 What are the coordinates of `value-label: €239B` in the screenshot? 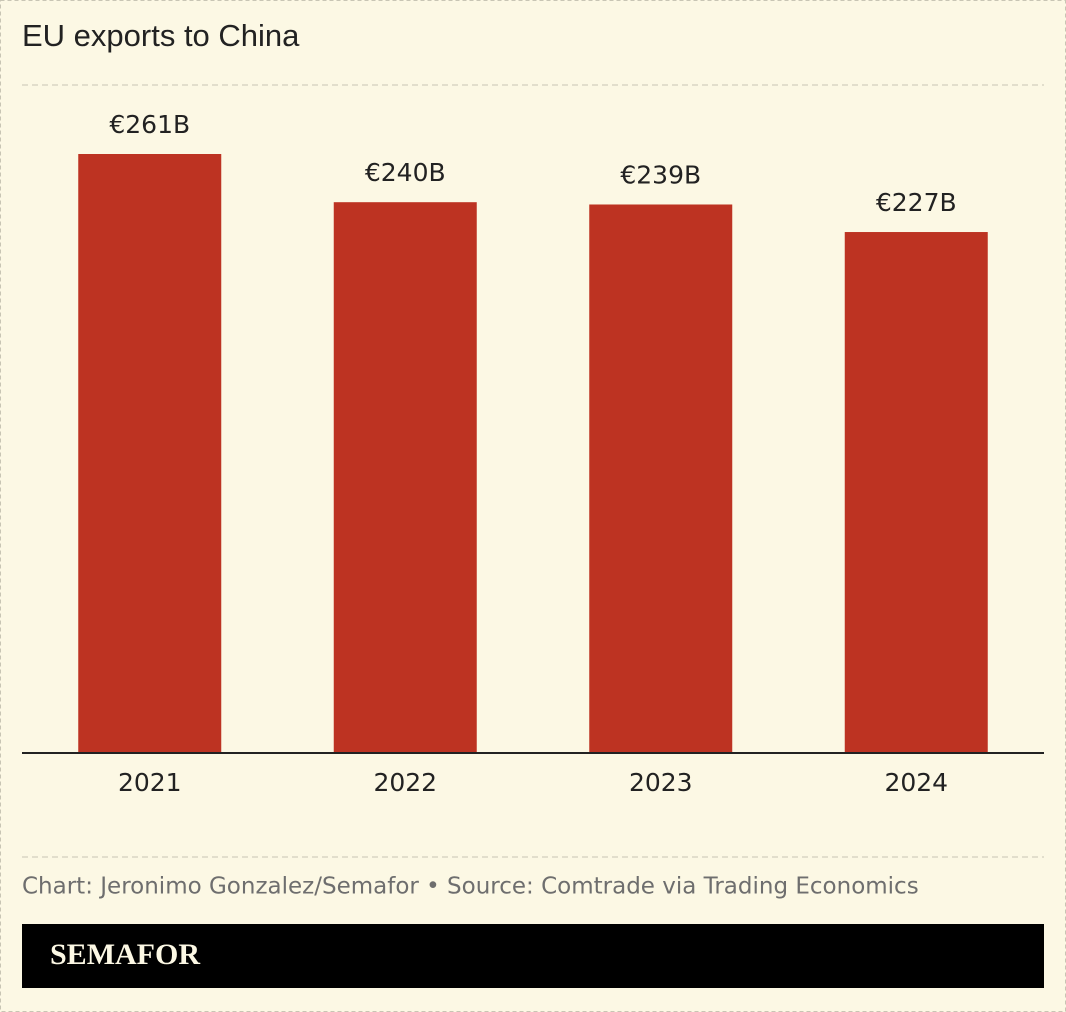 It's located at (660, 174).